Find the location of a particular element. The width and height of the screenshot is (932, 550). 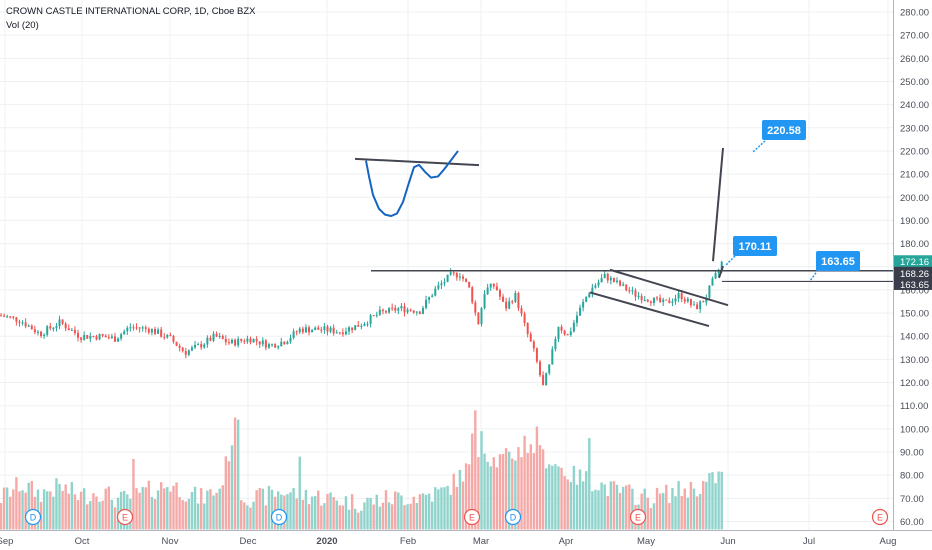

price-tick-label: 250.00 is located at coordinates (914, 82).